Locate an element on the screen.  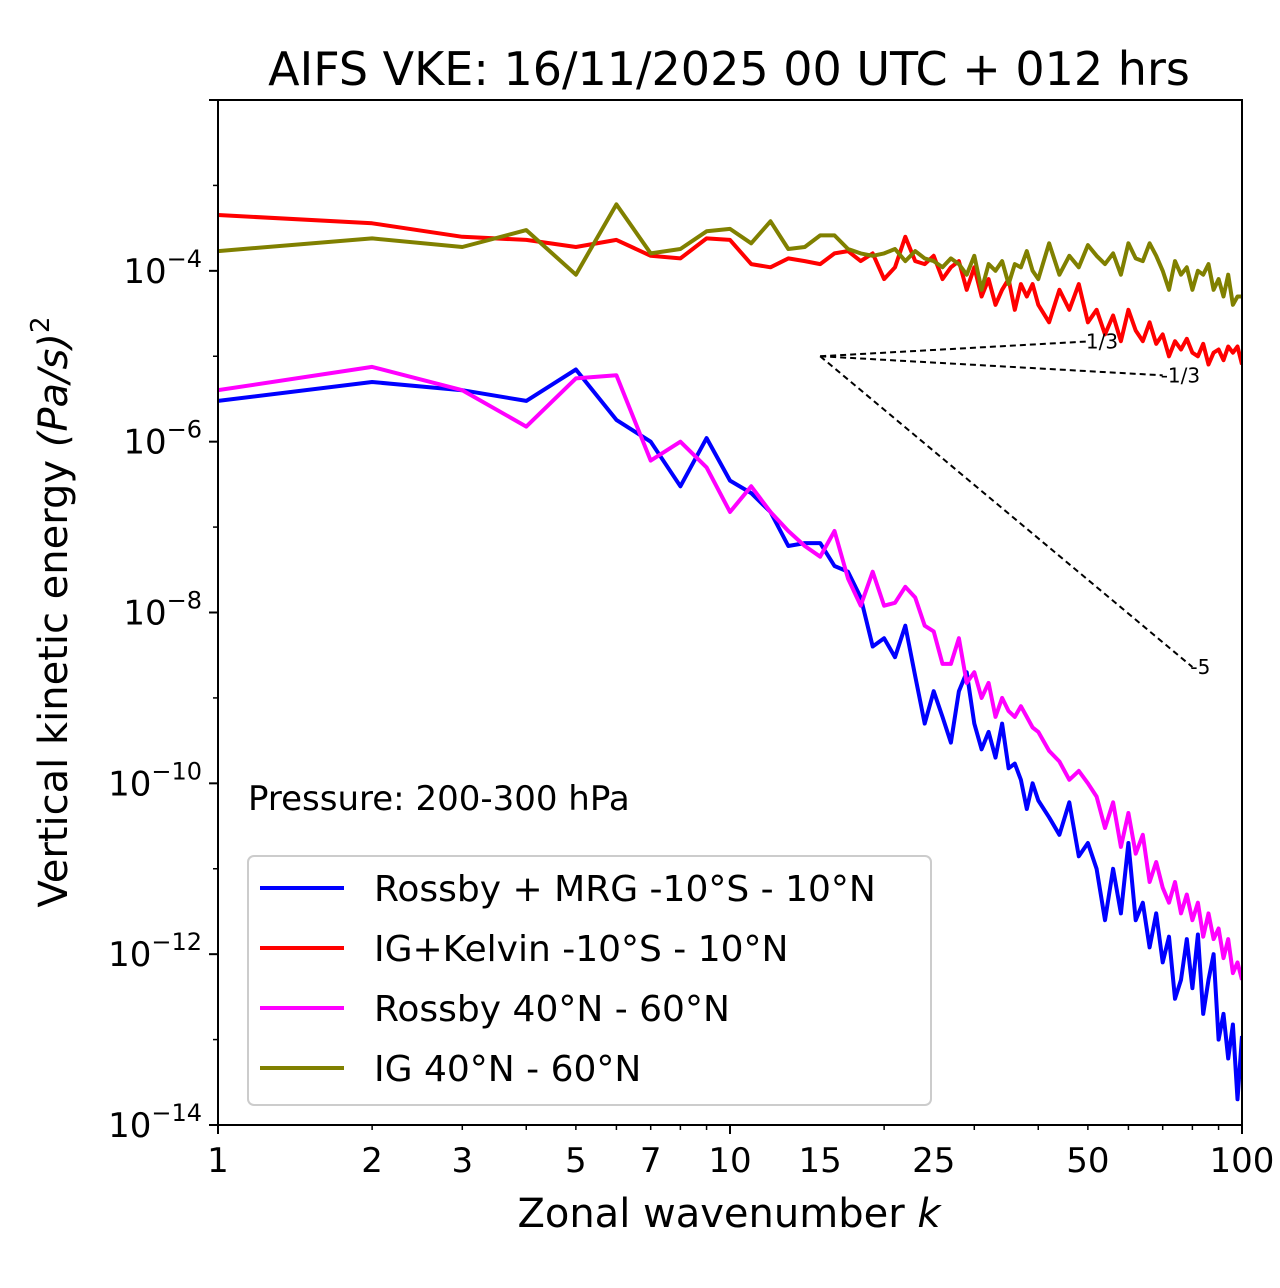
pressure-annotation: Pressure: 200-300 hPa is located at coordinates (439, 799).